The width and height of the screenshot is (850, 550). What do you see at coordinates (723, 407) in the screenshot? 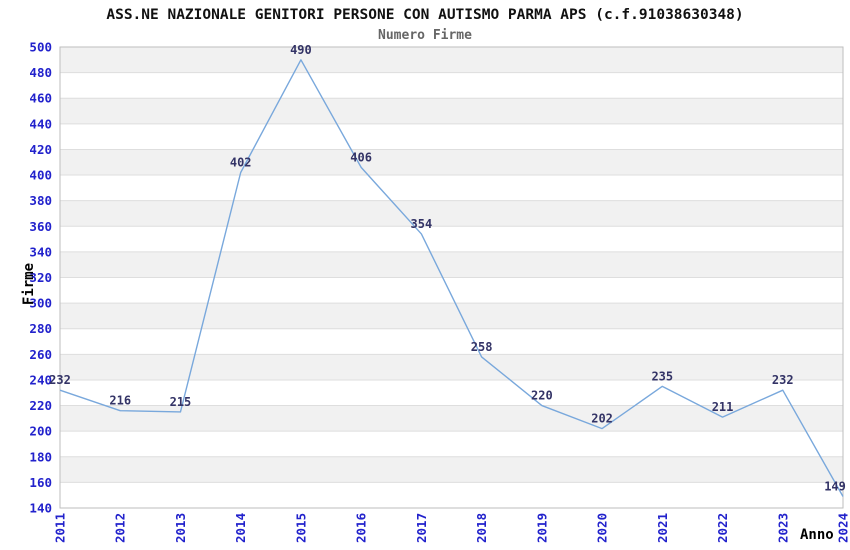
I see `data-point-label: 211` at bounding box center [723, 407].